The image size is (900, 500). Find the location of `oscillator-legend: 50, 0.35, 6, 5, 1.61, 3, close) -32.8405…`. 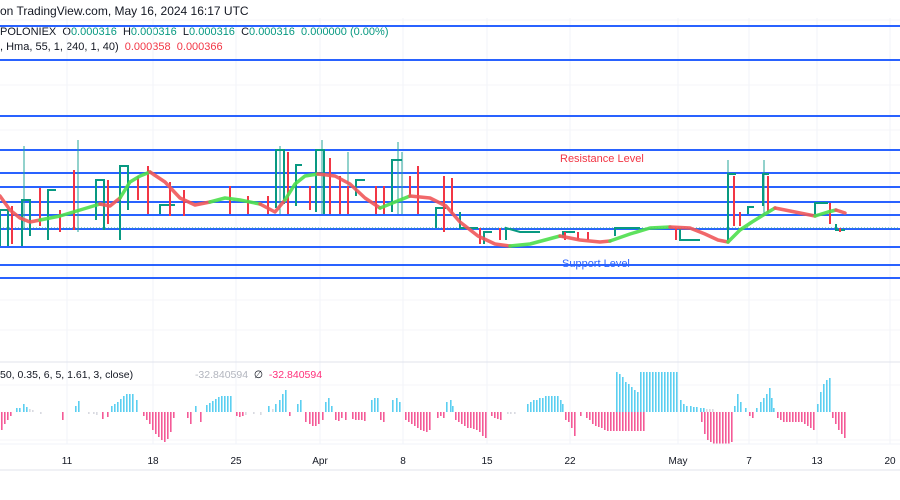

oscillator-legend: 50, 0.35, 6, 5, 1.61, 3, close) -32.8405… is located at coordinates (161, 375).